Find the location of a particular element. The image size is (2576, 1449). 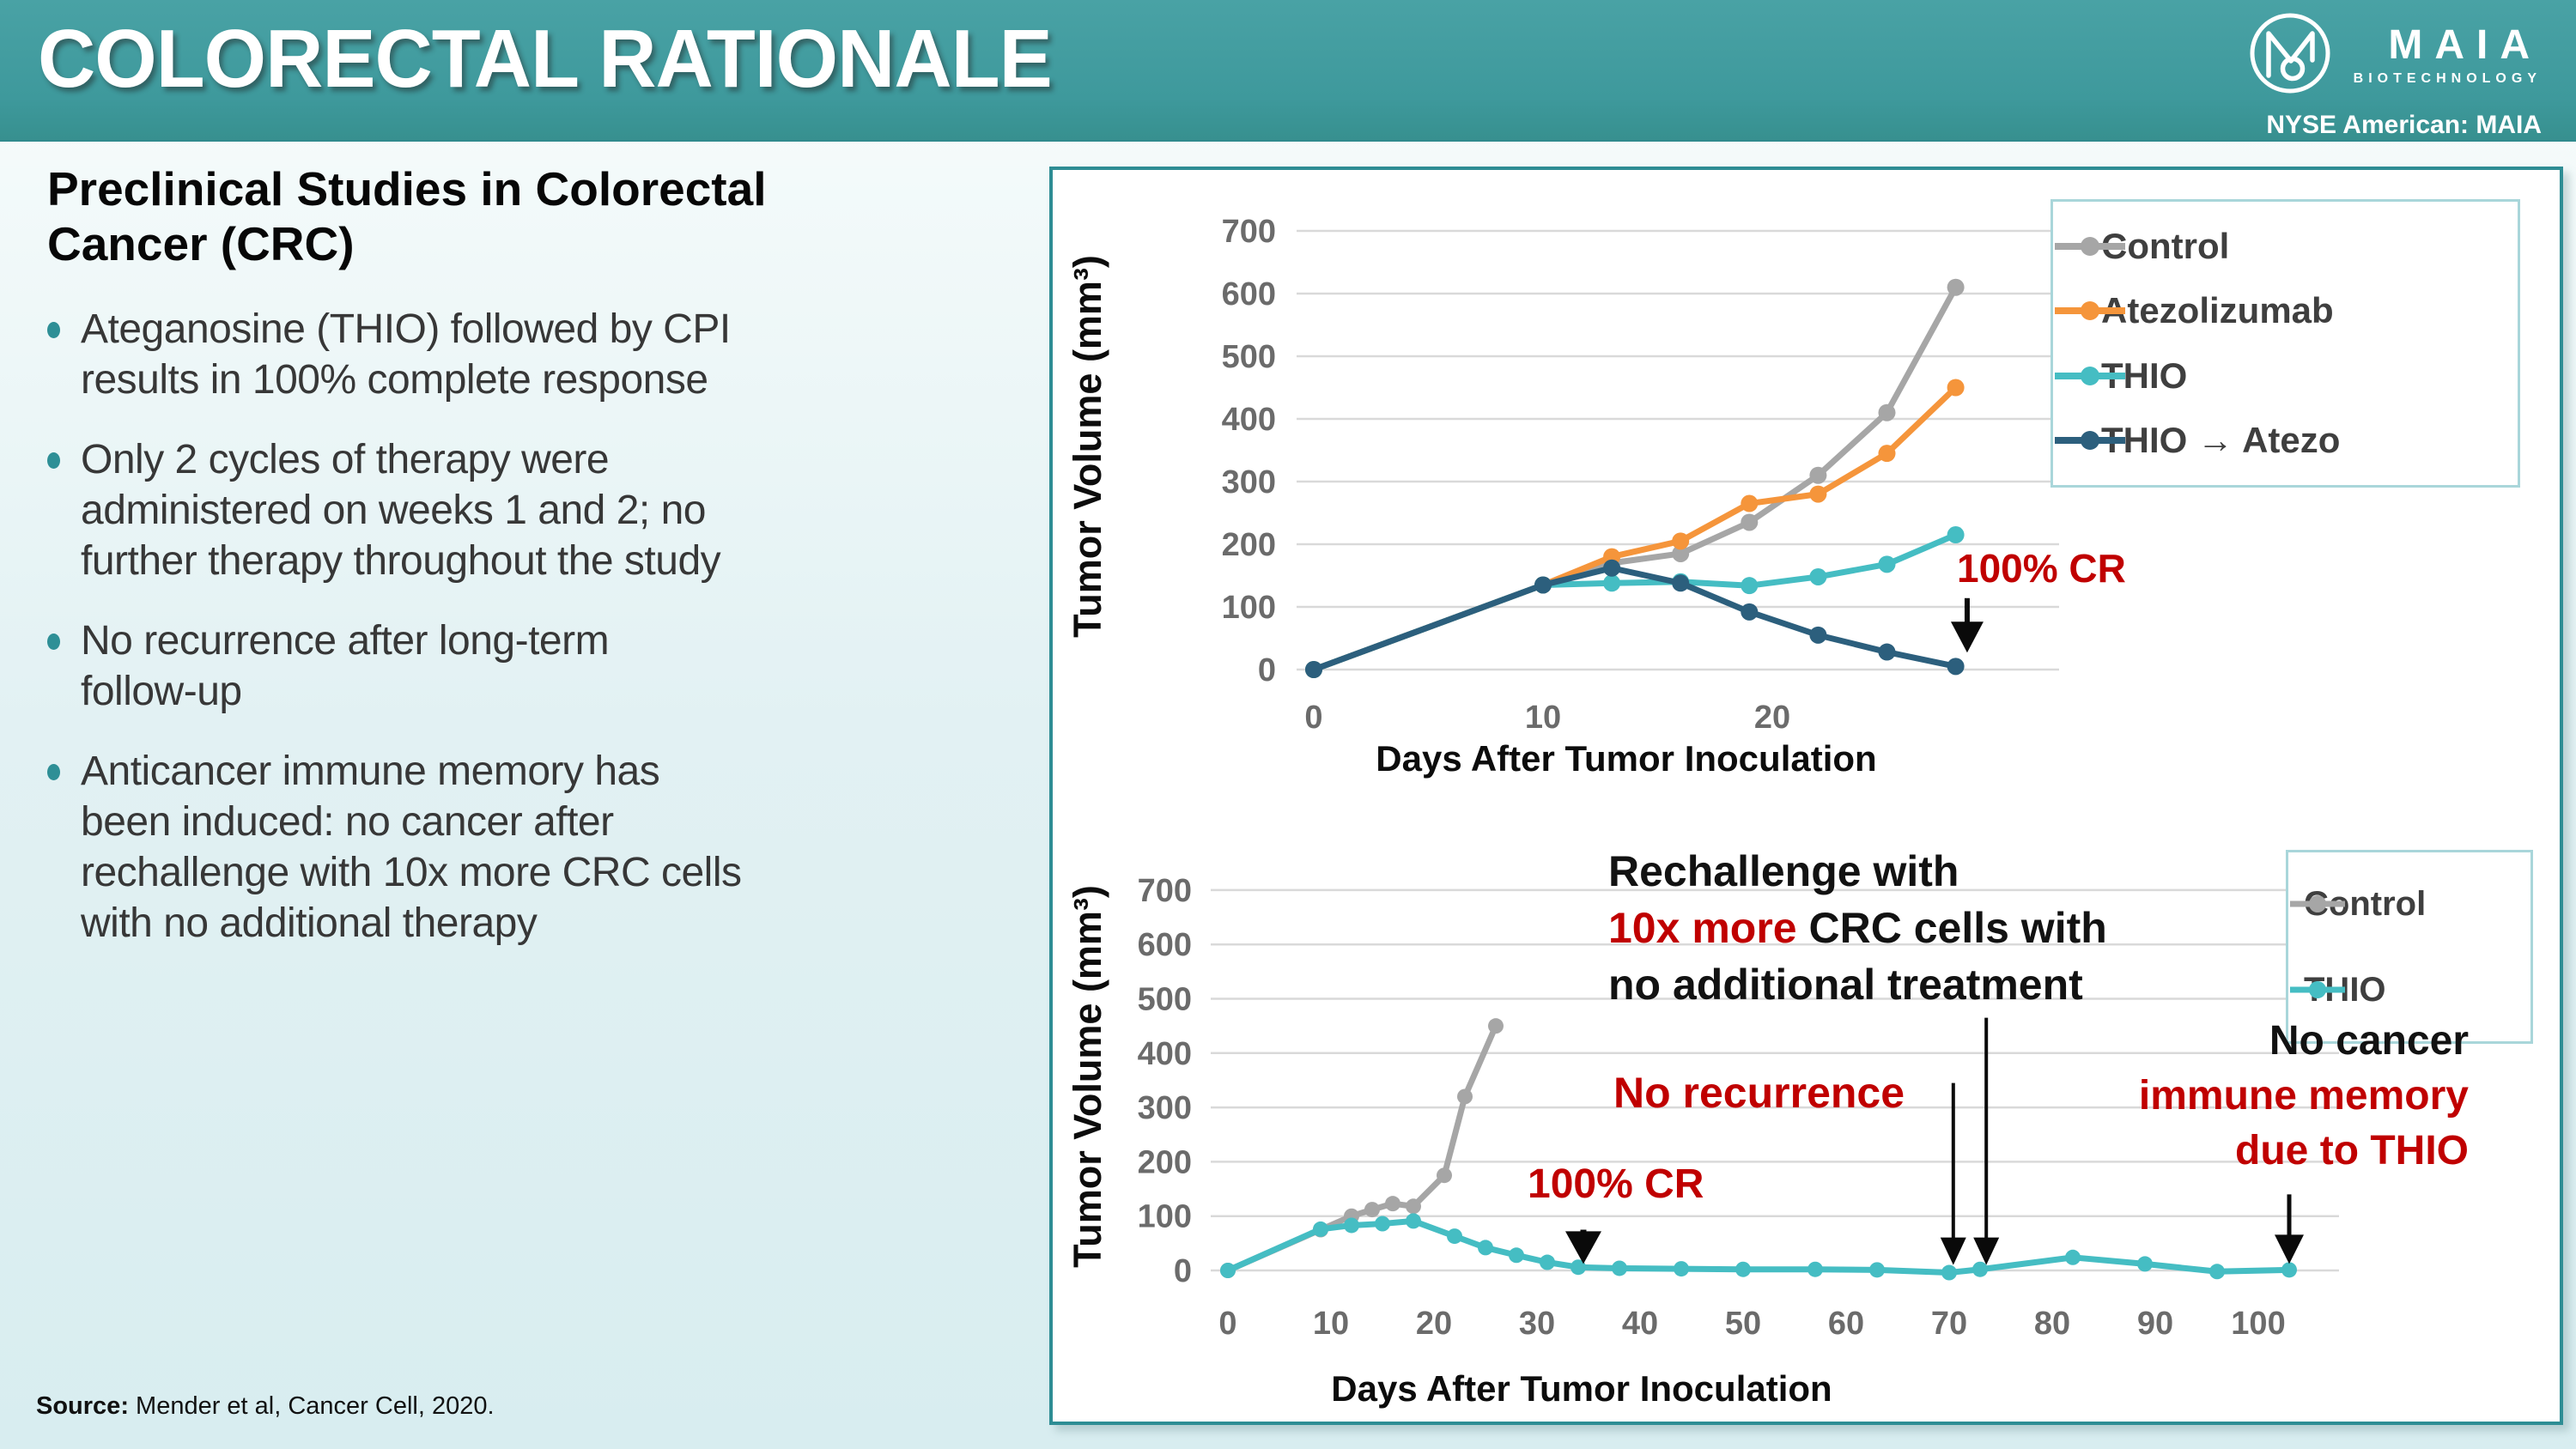

source-label: Source: is located at coordinates (82, 1406).